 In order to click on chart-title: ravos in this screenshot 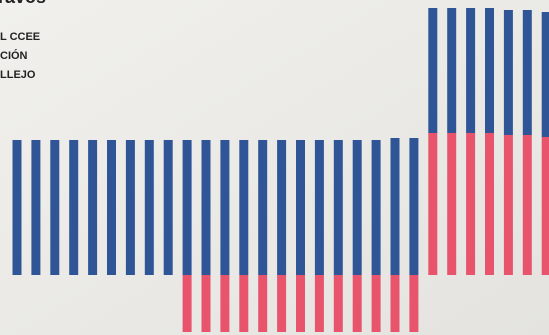, I will do `click(23, 3)`.